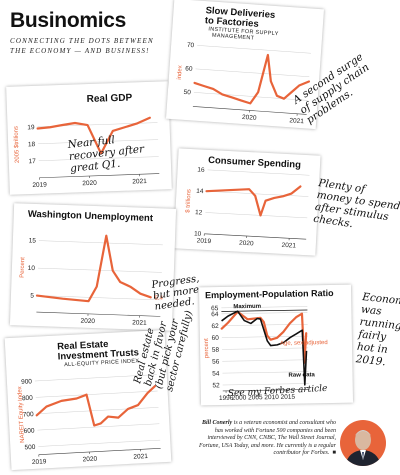  What do you see at coordinates (188, 201) in the screenshot?
I see `y-axis-label: $ trillions` at bounding box center [188, 201].